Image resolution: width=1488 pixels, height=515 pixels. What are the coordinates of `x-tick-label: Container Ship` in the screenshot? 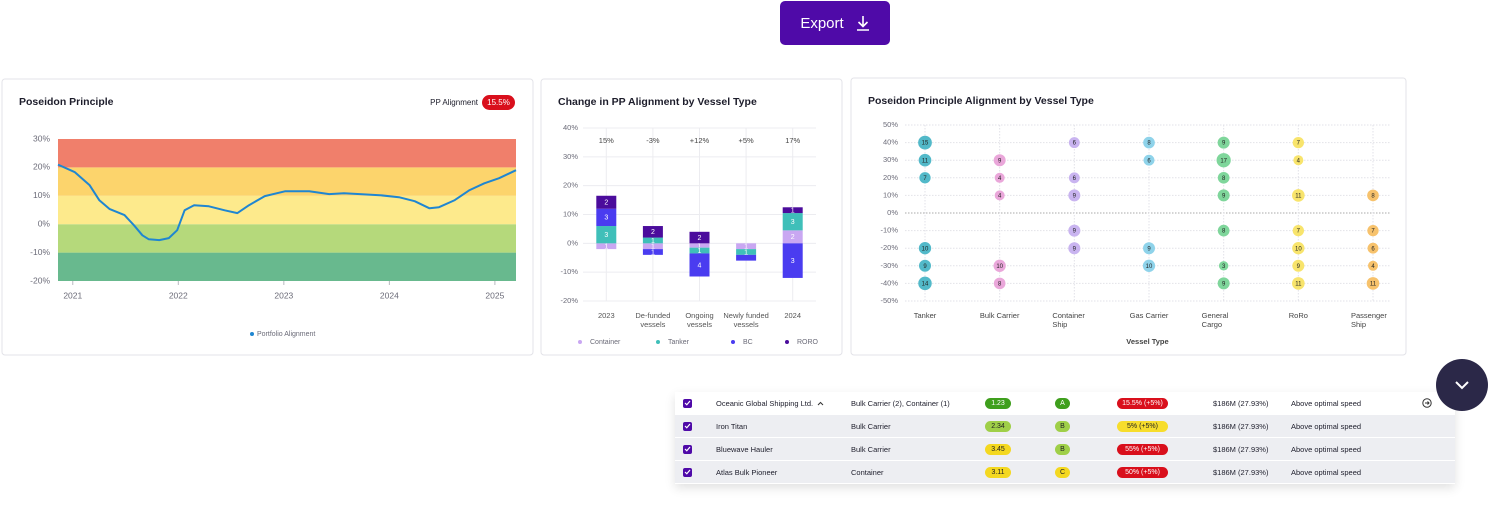 It's located at (1068, 320).